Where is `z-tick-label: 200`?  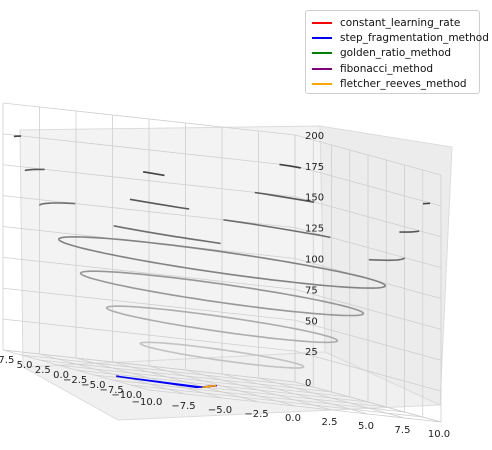 z-tick-label: 200 is located at coordinates (314, 136).